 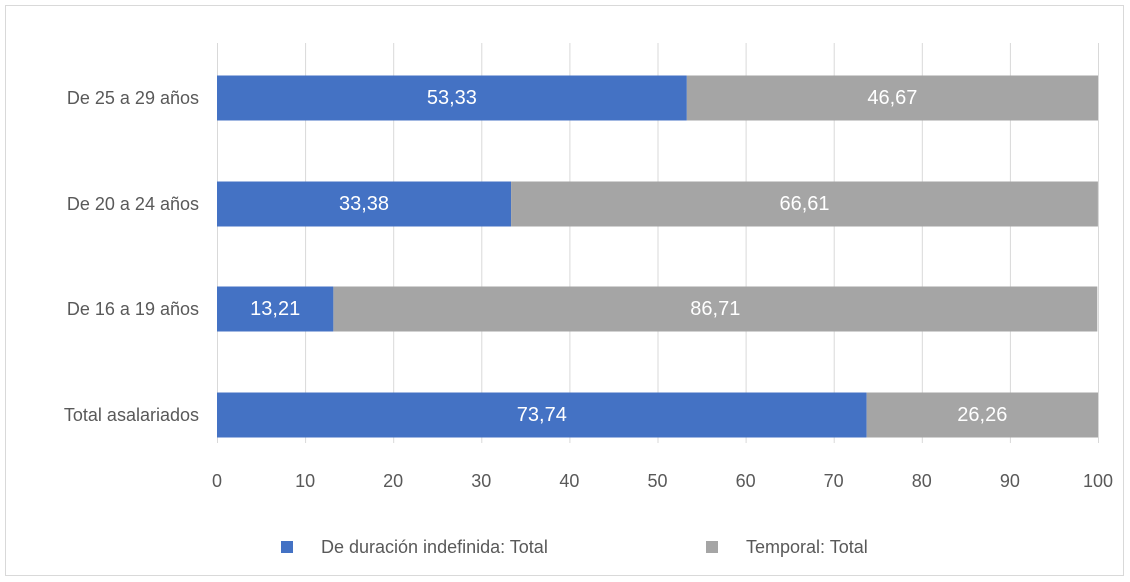 I want to click on x-tick-label-90: 90, so click(x=1010, y=481).